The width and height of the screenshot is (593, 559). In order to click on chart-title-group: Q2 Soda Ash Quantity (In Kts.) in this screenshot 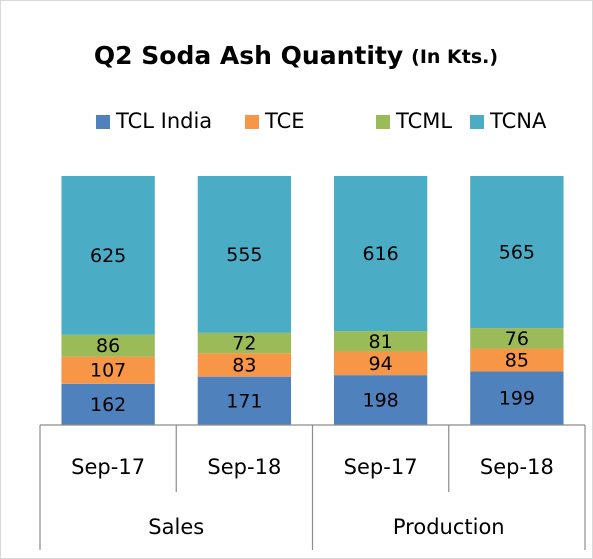, I will do `click(296, 55)`.